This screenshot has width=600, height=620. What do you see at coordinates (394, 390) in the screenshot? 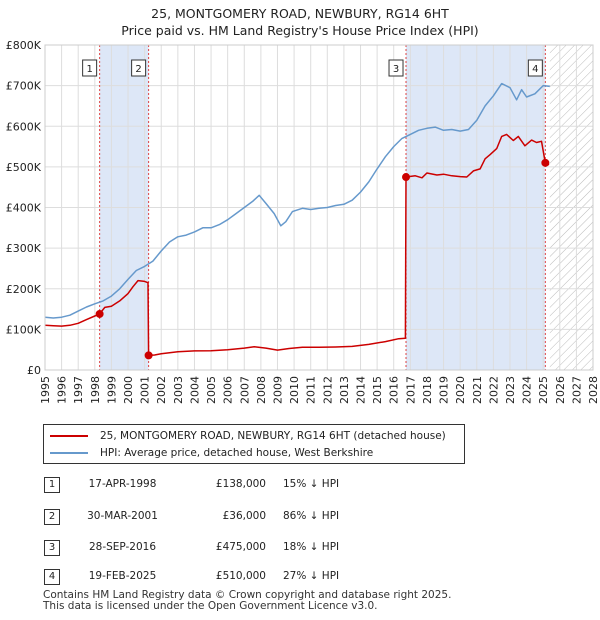
I see `x-tick-label: 2016` at bounding box center [394, 390].